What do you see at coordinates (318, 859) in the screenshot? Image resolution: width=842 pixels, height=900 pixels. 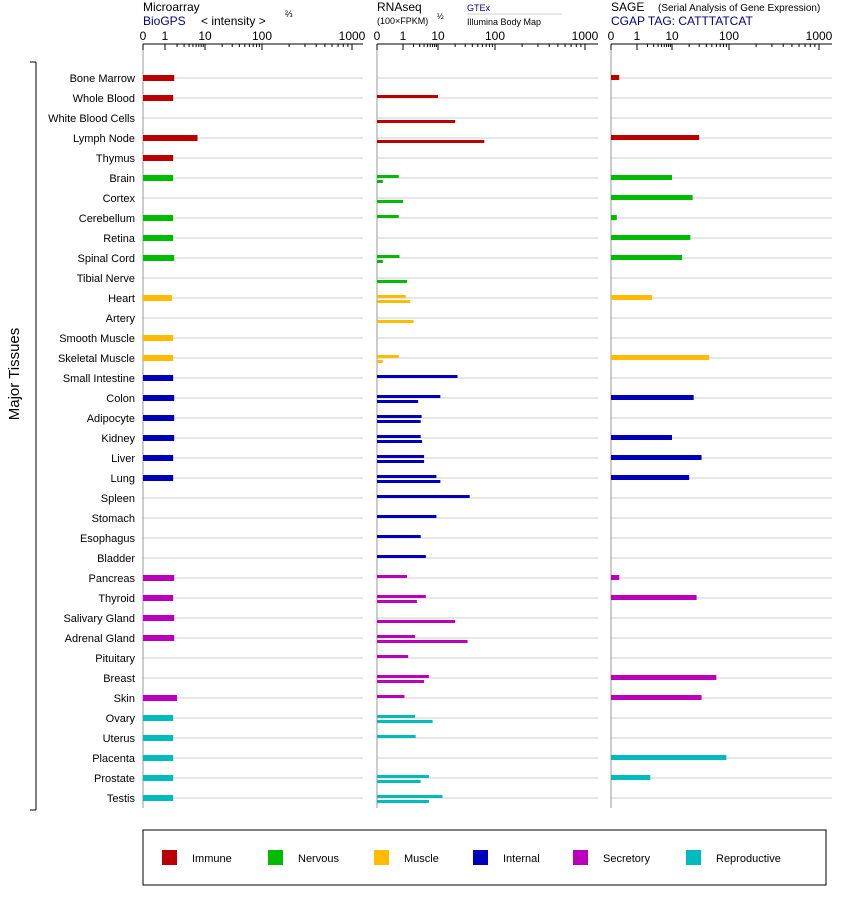 I see `legend-label: Nervous` at bounding box center [318, 859].